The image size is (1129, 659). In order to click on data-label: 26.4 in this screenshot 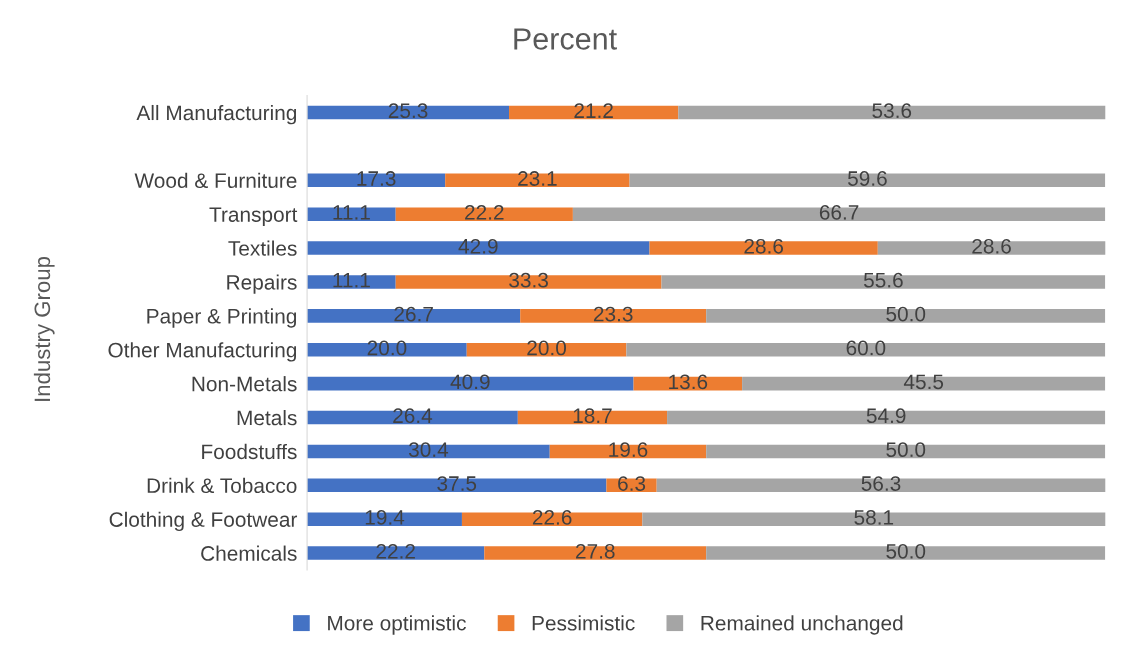, I will do `click(413, 416)`.